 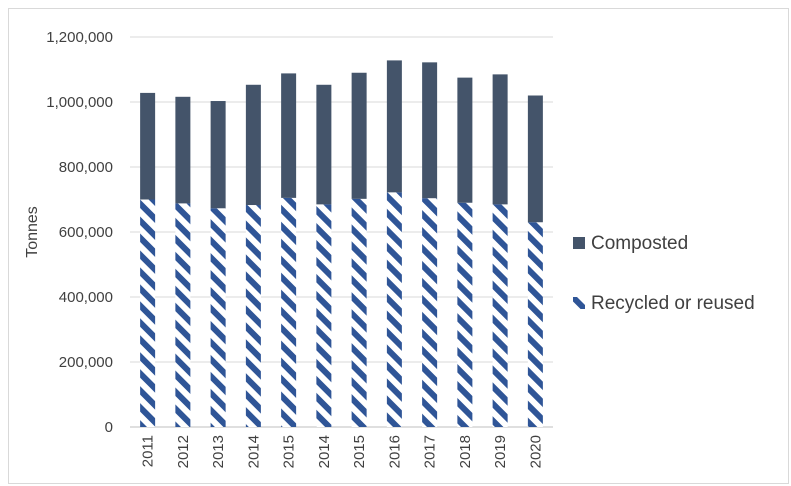 What do you see at coordinates (430, 130) in the screenshot?
I see `bar-composted-2017` at bounding box center [430, 130].